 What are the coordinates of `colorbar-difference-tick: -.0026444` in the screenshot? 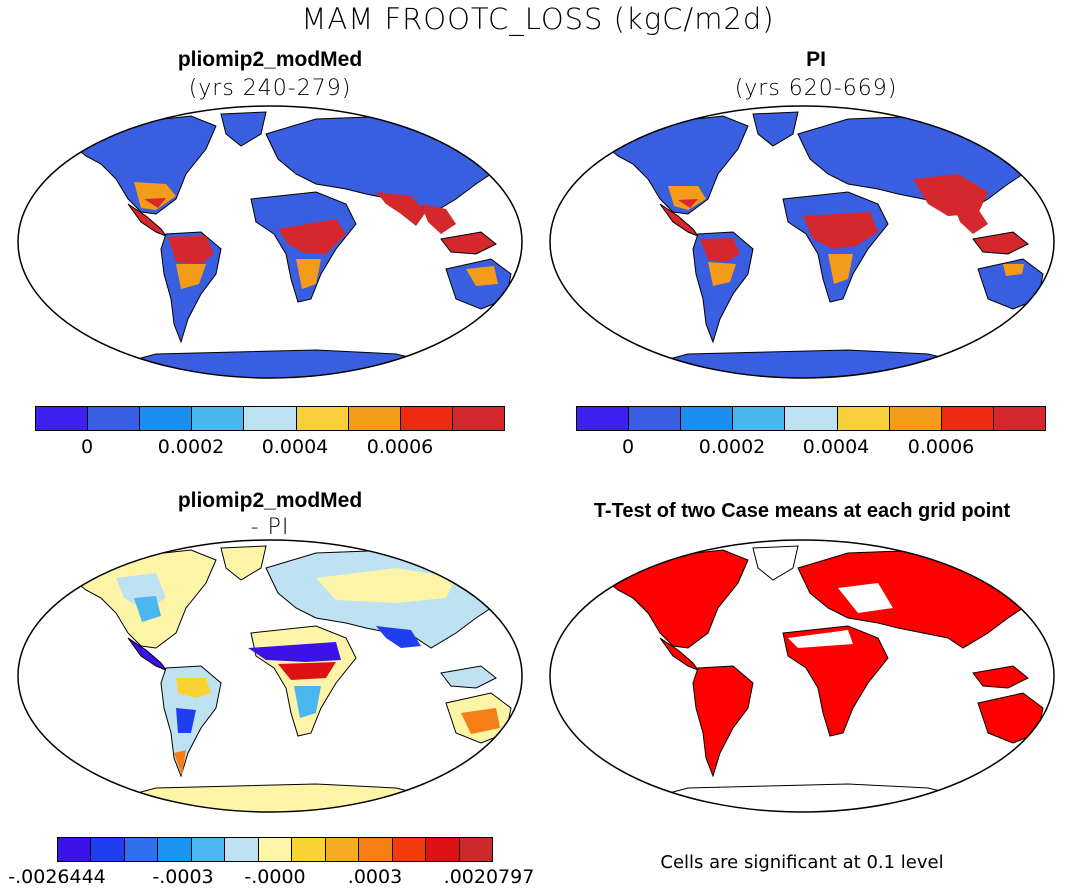 It's located at (57, 877).